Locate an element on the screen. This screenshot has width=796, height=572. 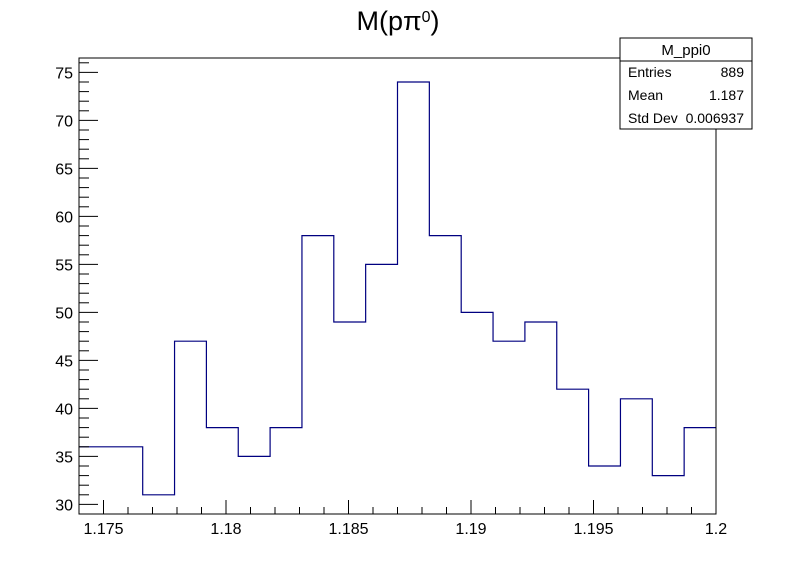
stats-value-mean: 1.187 is located at coordinates (726, 95).